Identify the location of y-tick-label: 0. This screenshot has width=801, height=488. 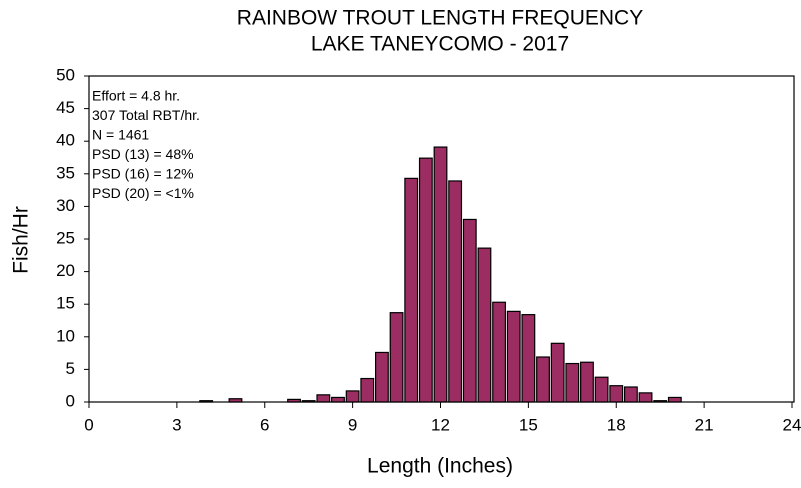
(70, 400).